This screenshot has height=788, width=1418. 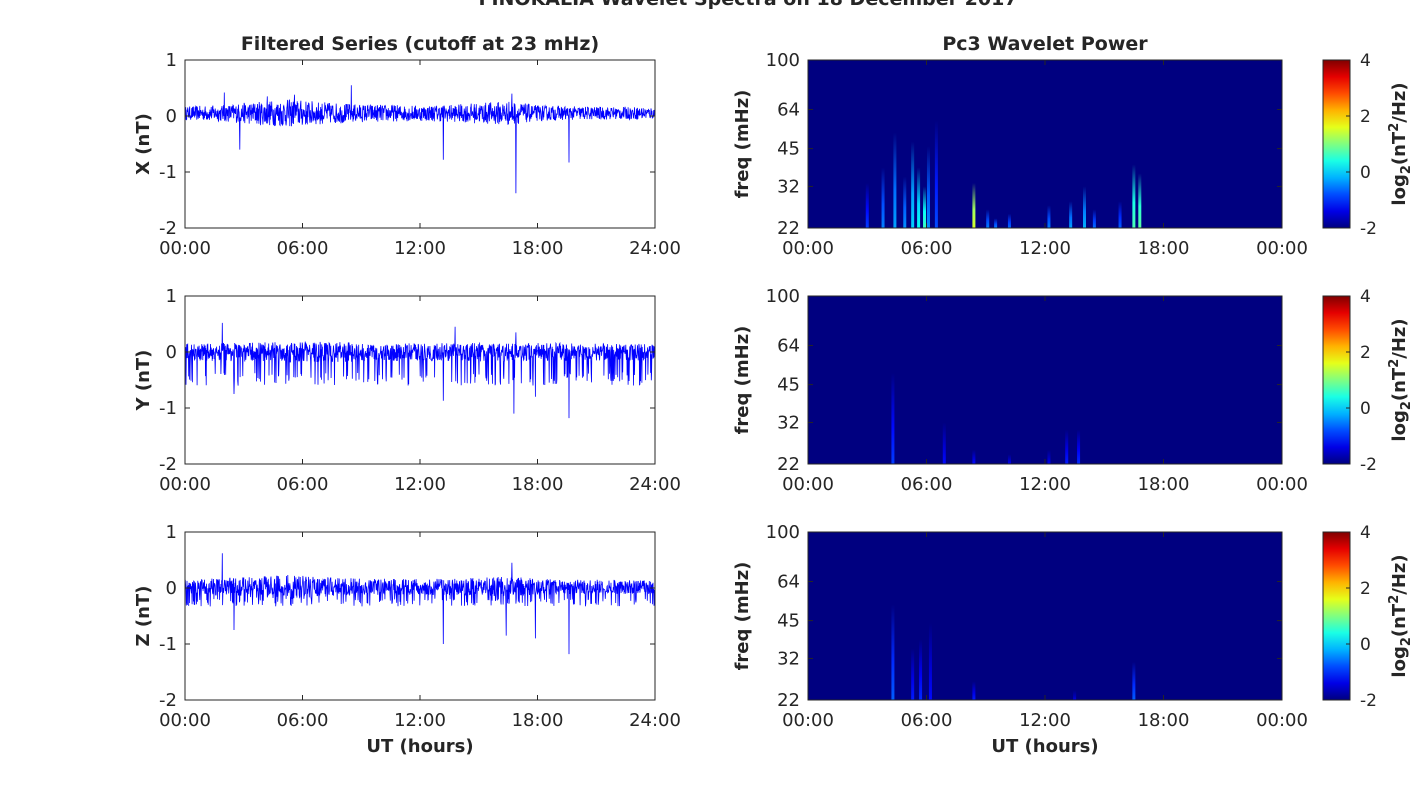 I want to click on y-axis-label: X (nT), so click(x=143, y=144).